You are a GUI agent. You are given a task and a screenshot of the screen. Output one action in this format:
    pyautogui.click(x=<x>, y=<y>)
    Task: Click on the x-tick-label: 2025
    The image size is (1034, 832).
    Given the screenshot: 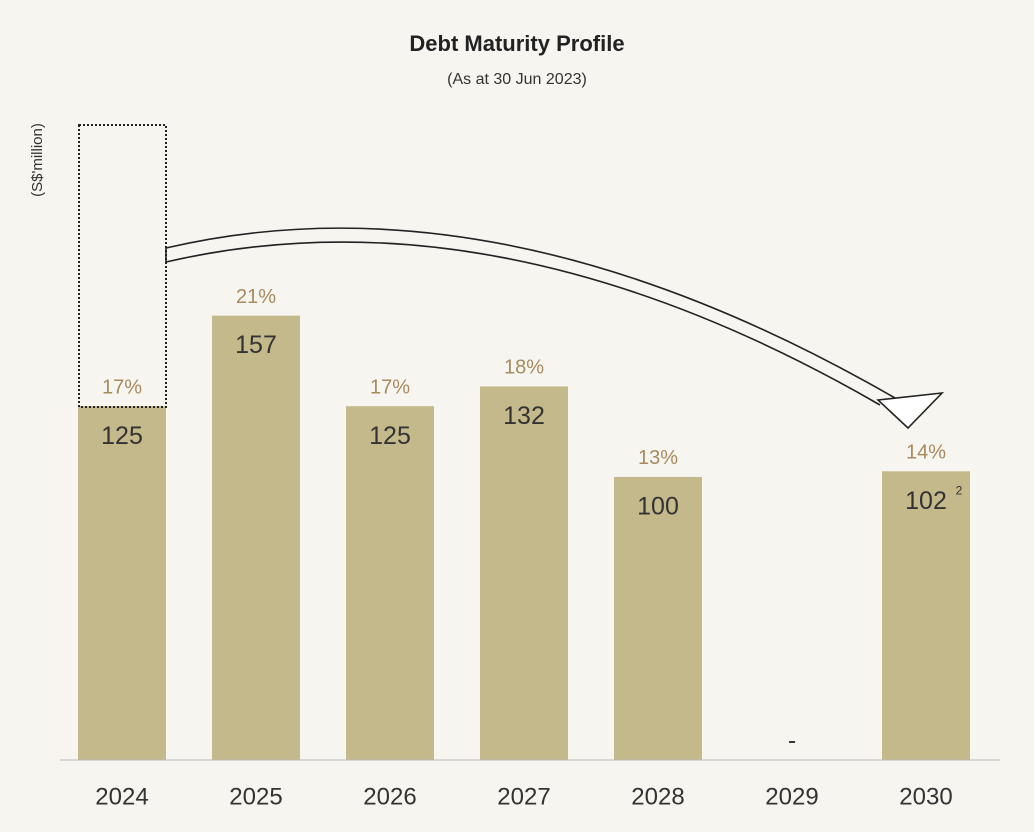 What is the action you would take?
    pyautogui.click(x=255, y=796)
    